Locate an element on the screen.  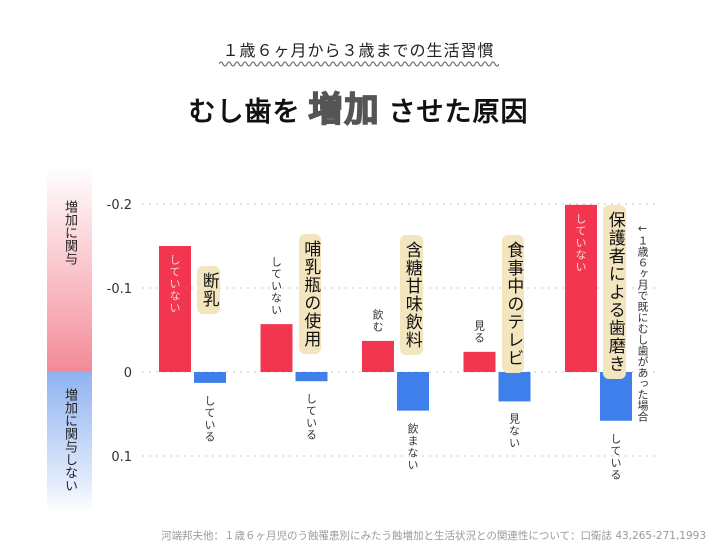
category-label: 哺乳瓶の使用 is located at coordinates (310, 294).